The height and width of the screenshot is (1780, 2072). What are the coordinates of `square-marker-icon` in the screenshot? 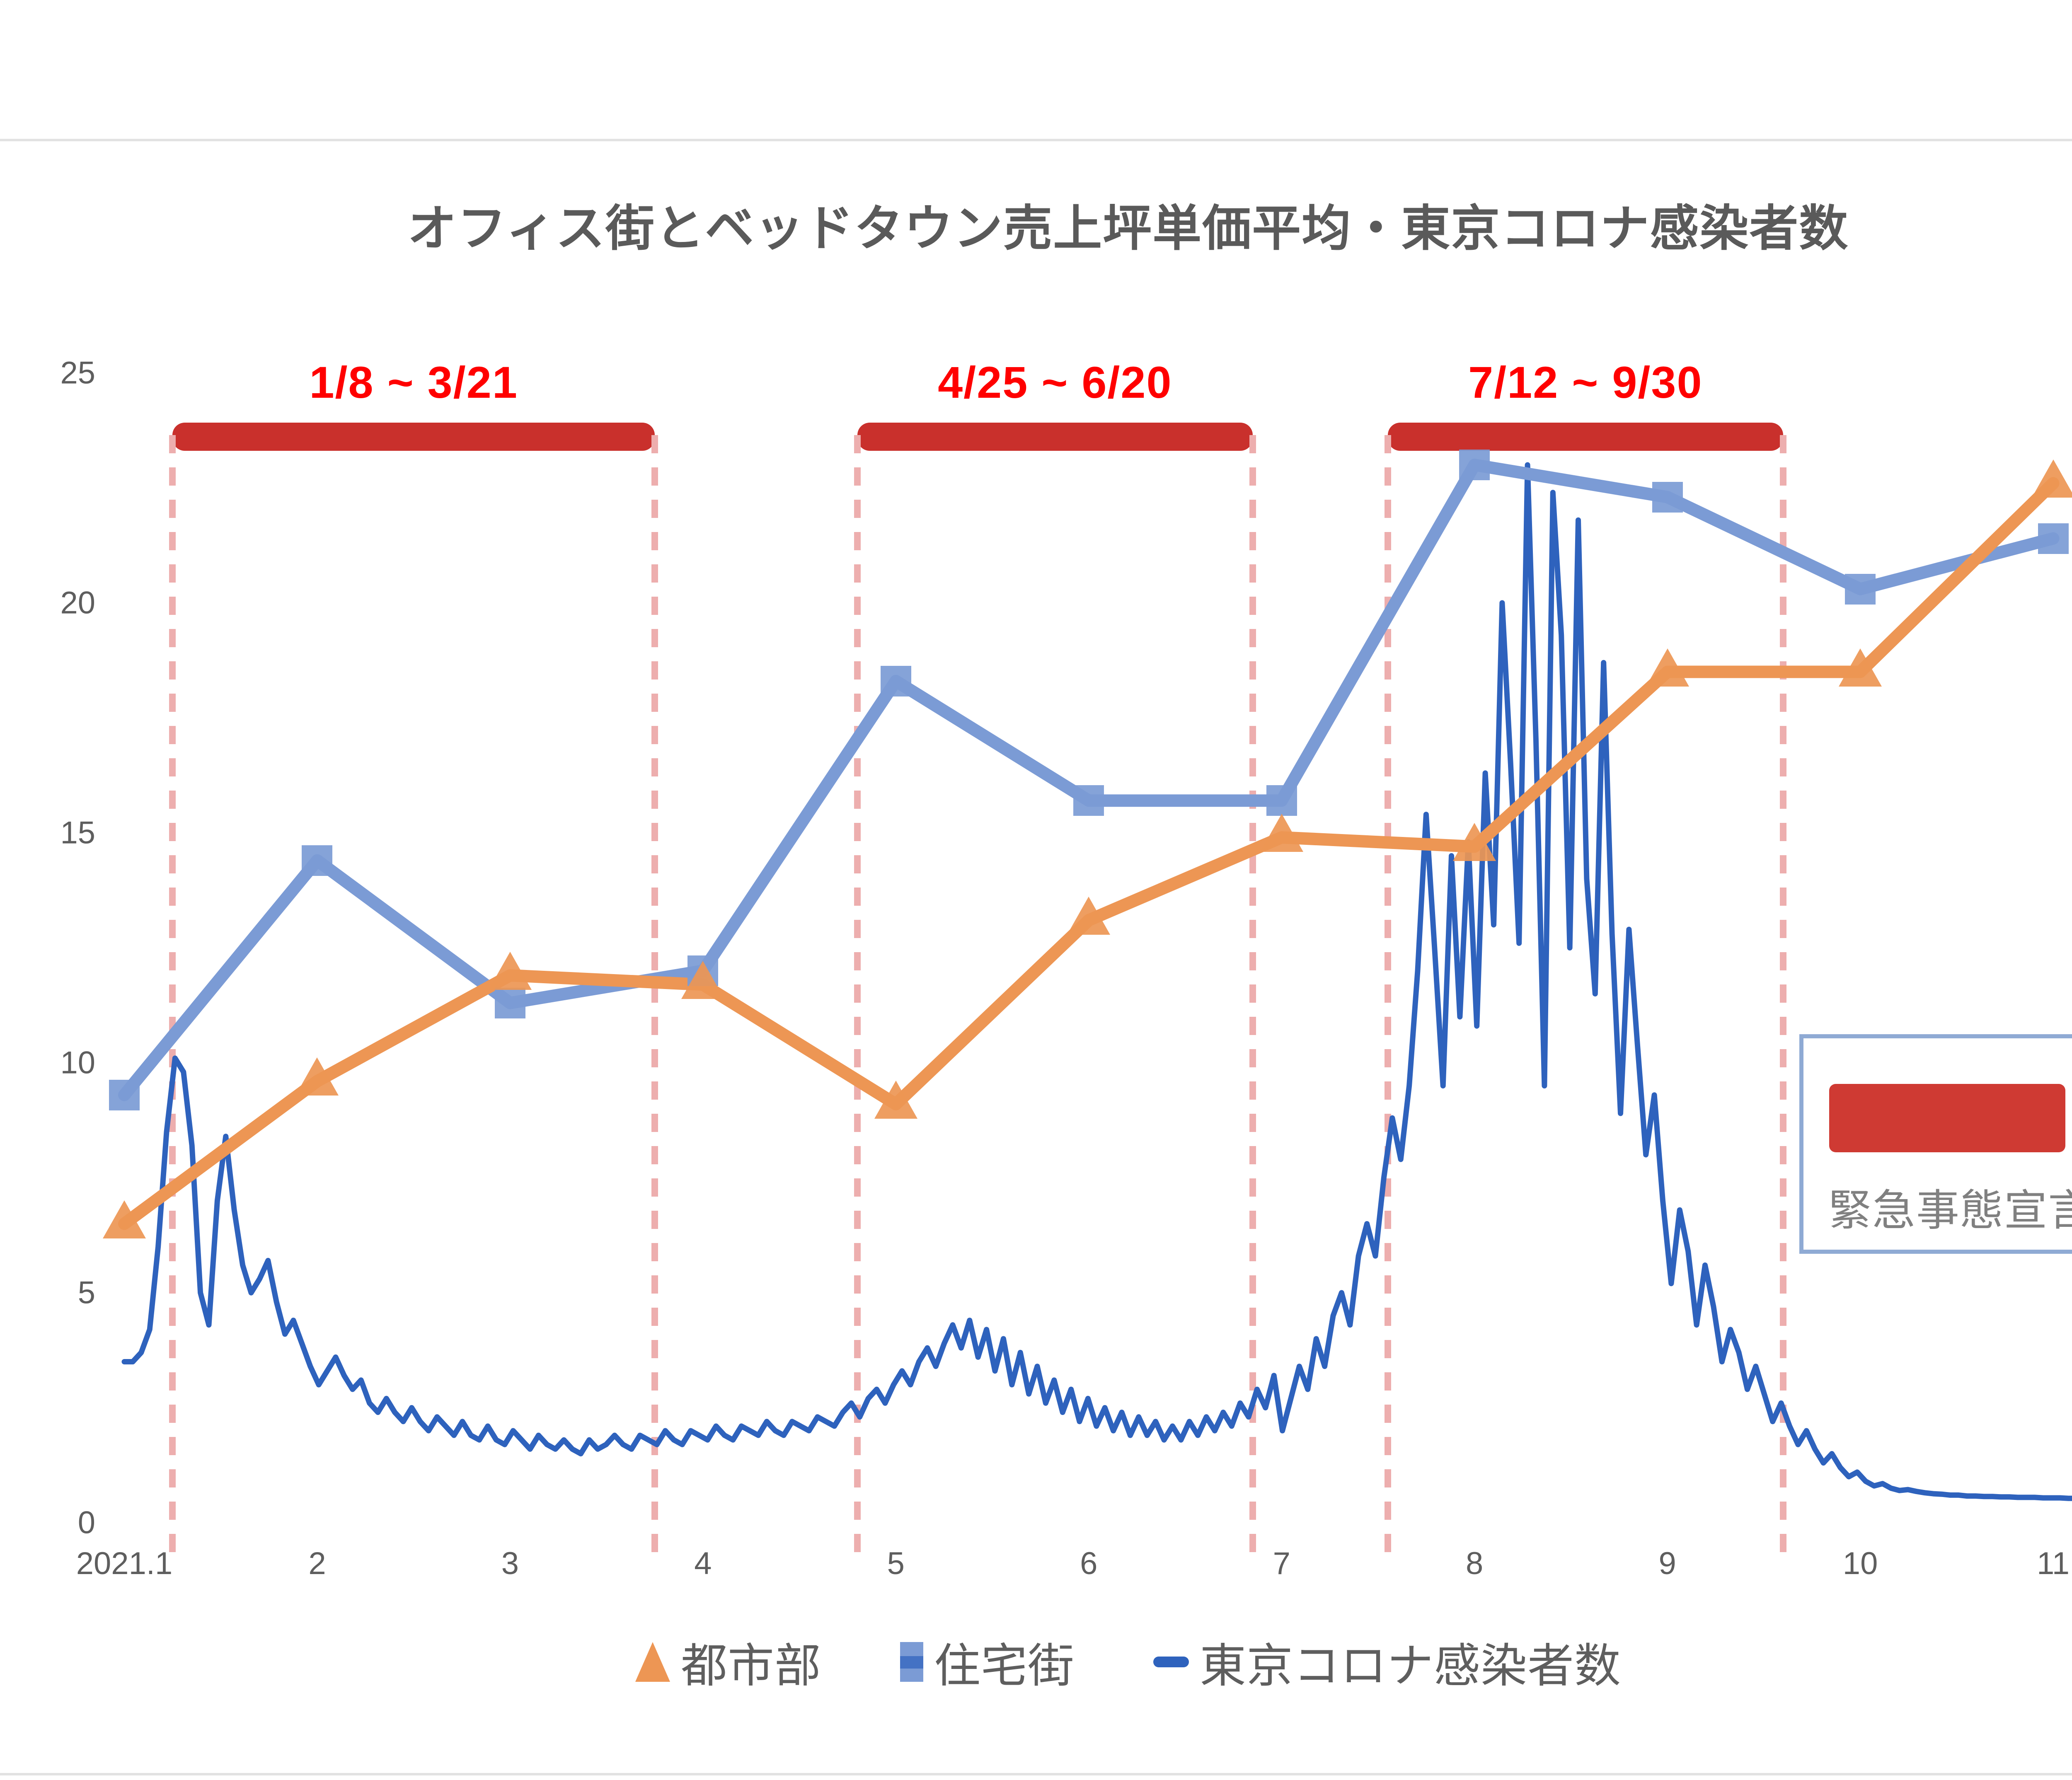 It's located at (911, 1662).